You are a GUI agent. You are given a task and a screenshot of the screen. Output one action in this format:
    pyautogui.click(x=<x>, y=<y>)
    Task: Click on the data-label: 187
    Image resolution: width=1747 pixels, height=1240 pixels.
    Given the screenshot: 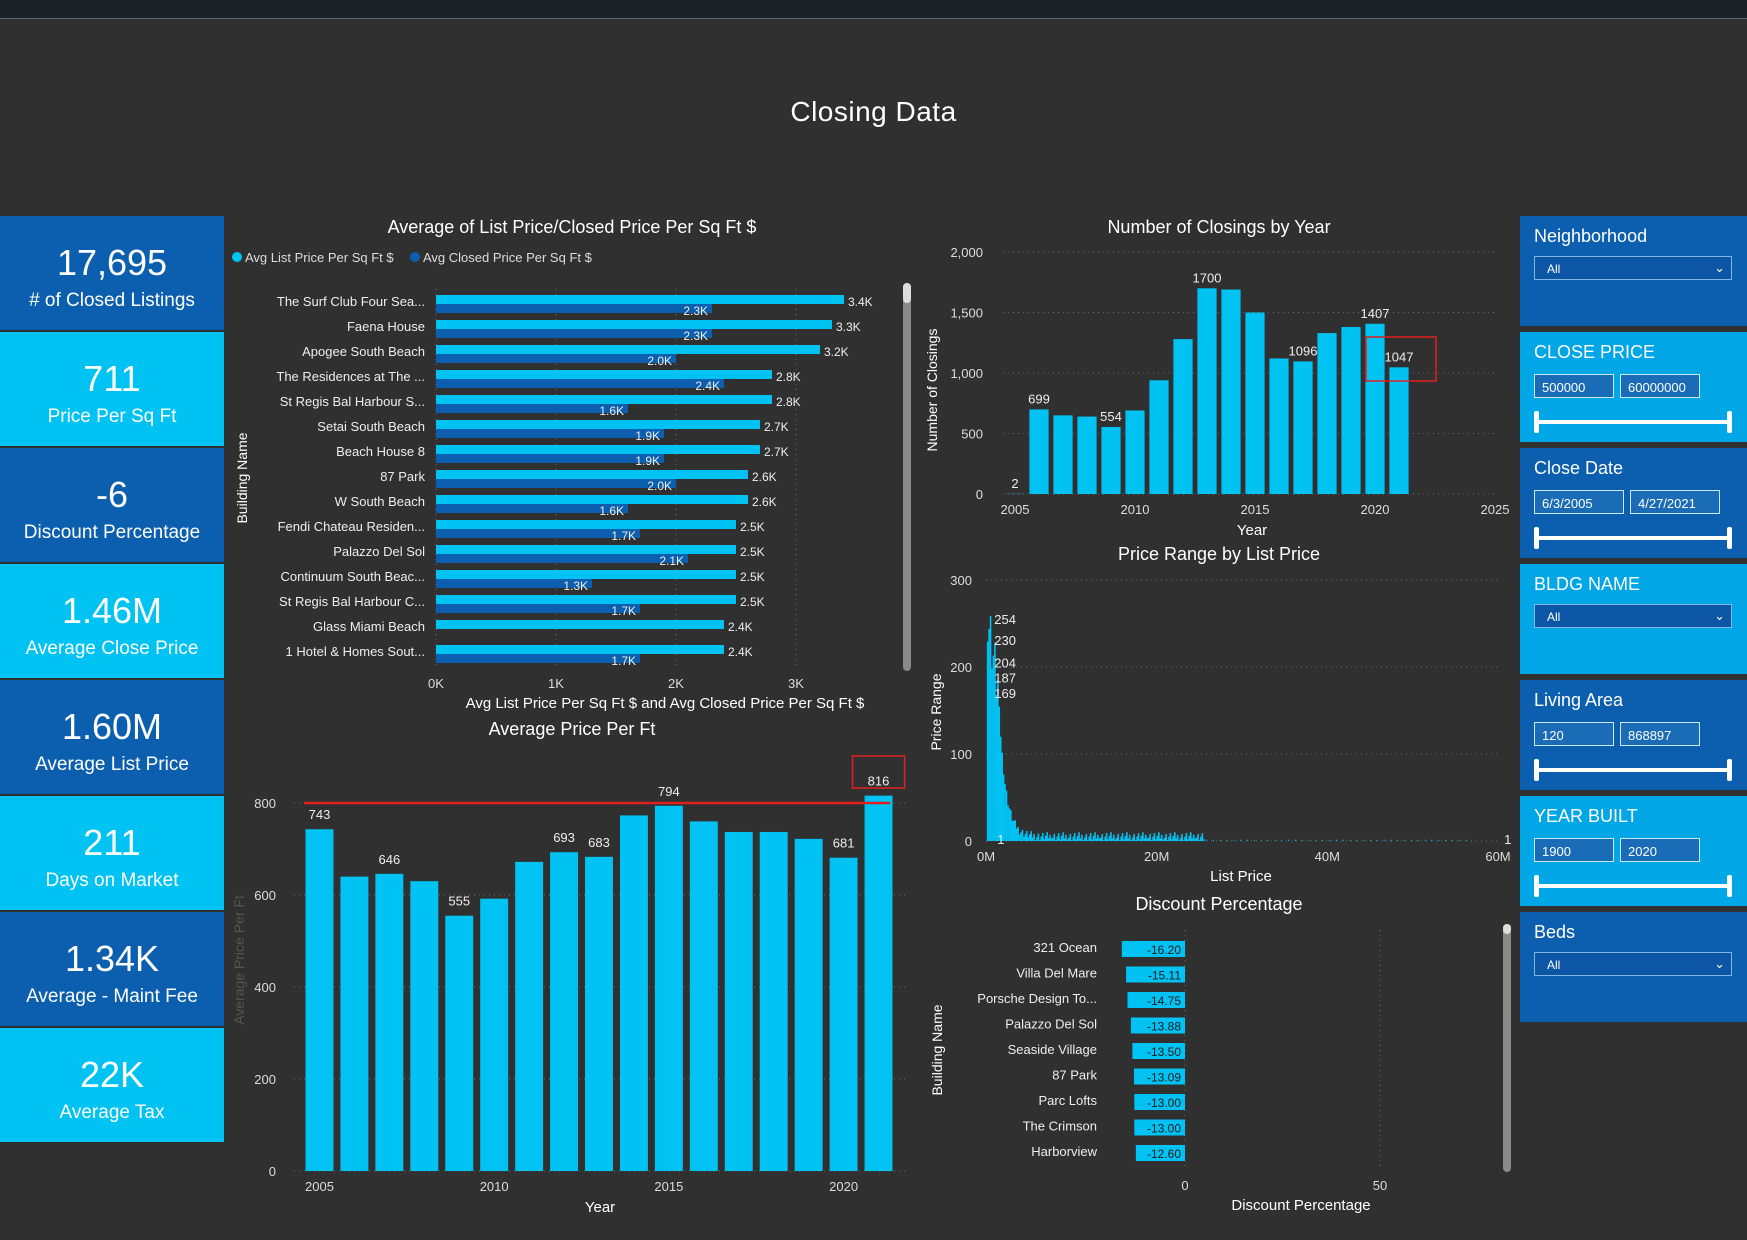 What is the action you would take?
    pyautogui.click(x=1005, y=677)
    